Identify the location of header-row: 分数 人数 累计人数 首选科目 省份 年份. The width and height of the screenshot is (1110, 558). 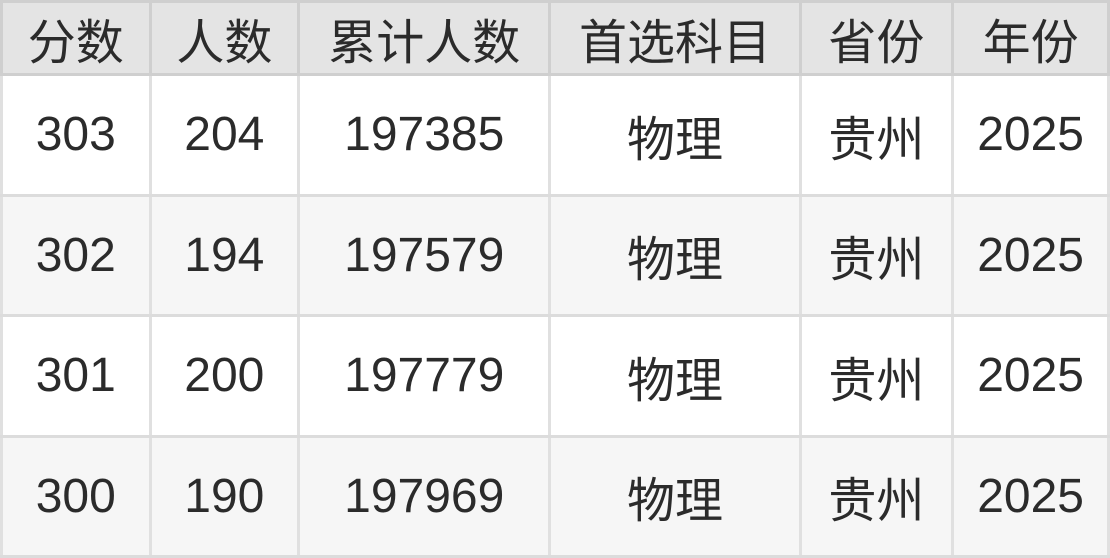
(555, 38).